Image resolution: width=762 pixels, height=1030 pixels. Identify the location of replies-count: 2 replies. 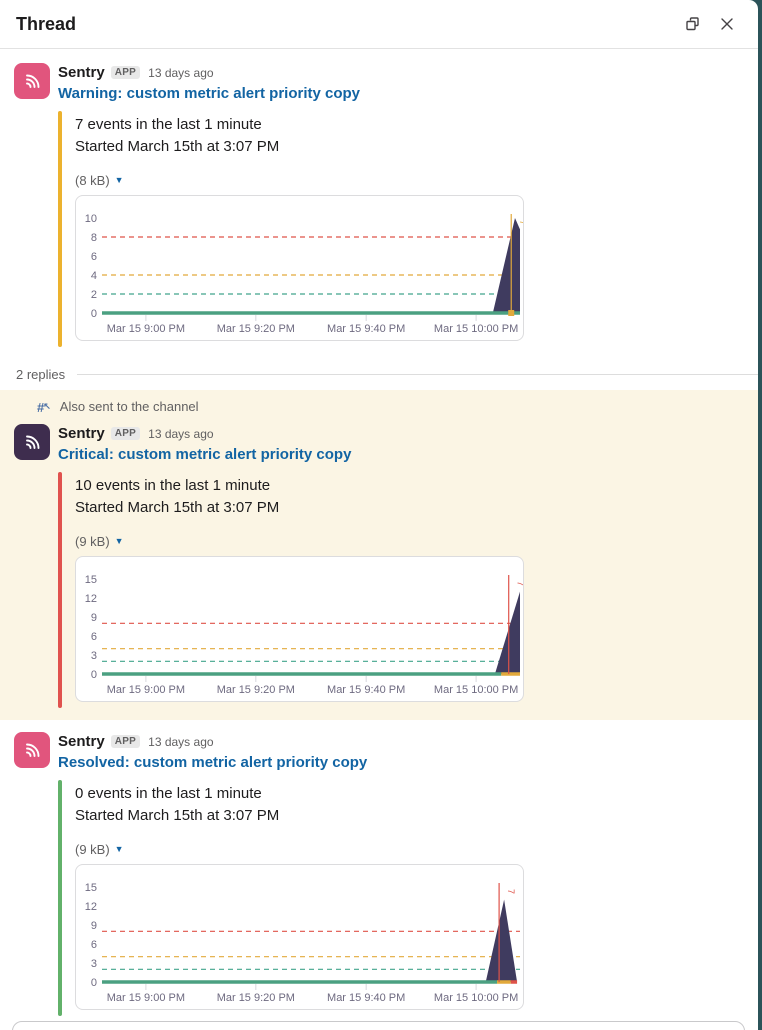
(41, 374).